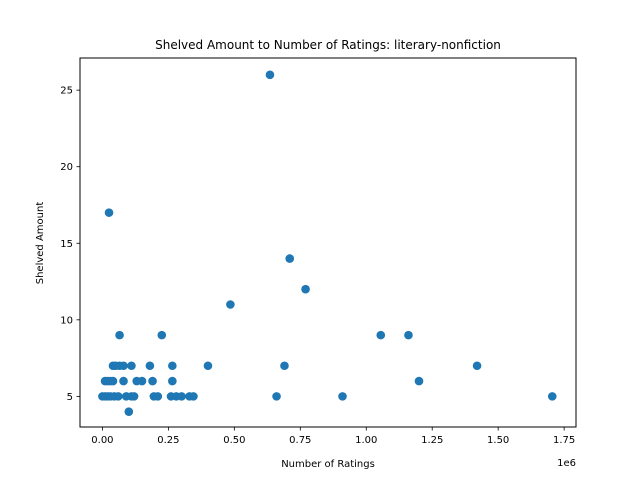 This screenshot has height=480, width=640. What do you see at coordinates (366, 440) in the screenshot?
I see `x-tick-label: 1.00` at bounding box center [366, 440].